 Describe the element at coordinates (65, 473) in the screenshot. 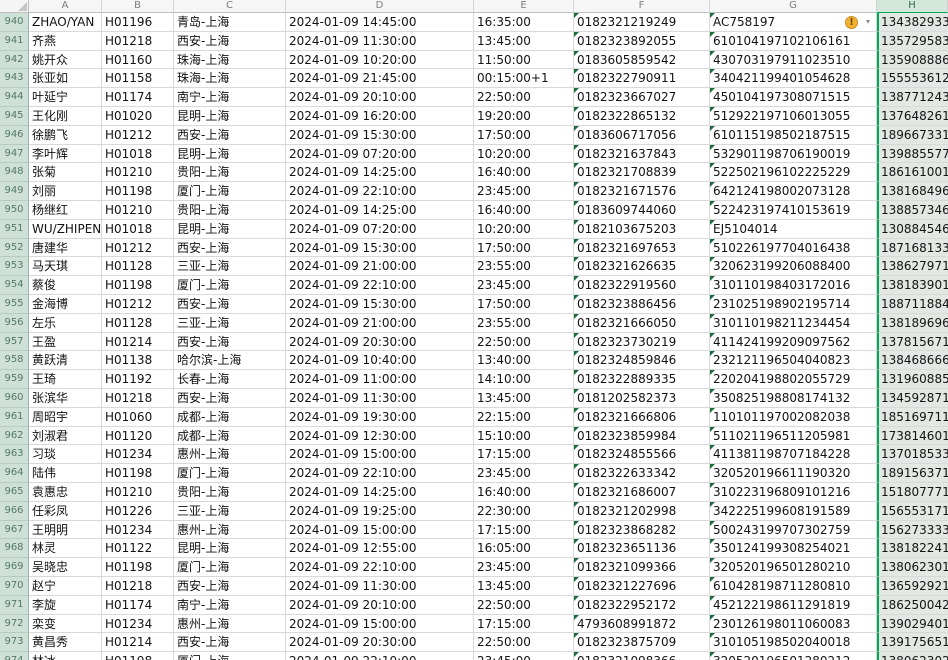

I see `cell-passenger-name: 陆伟` at that location.